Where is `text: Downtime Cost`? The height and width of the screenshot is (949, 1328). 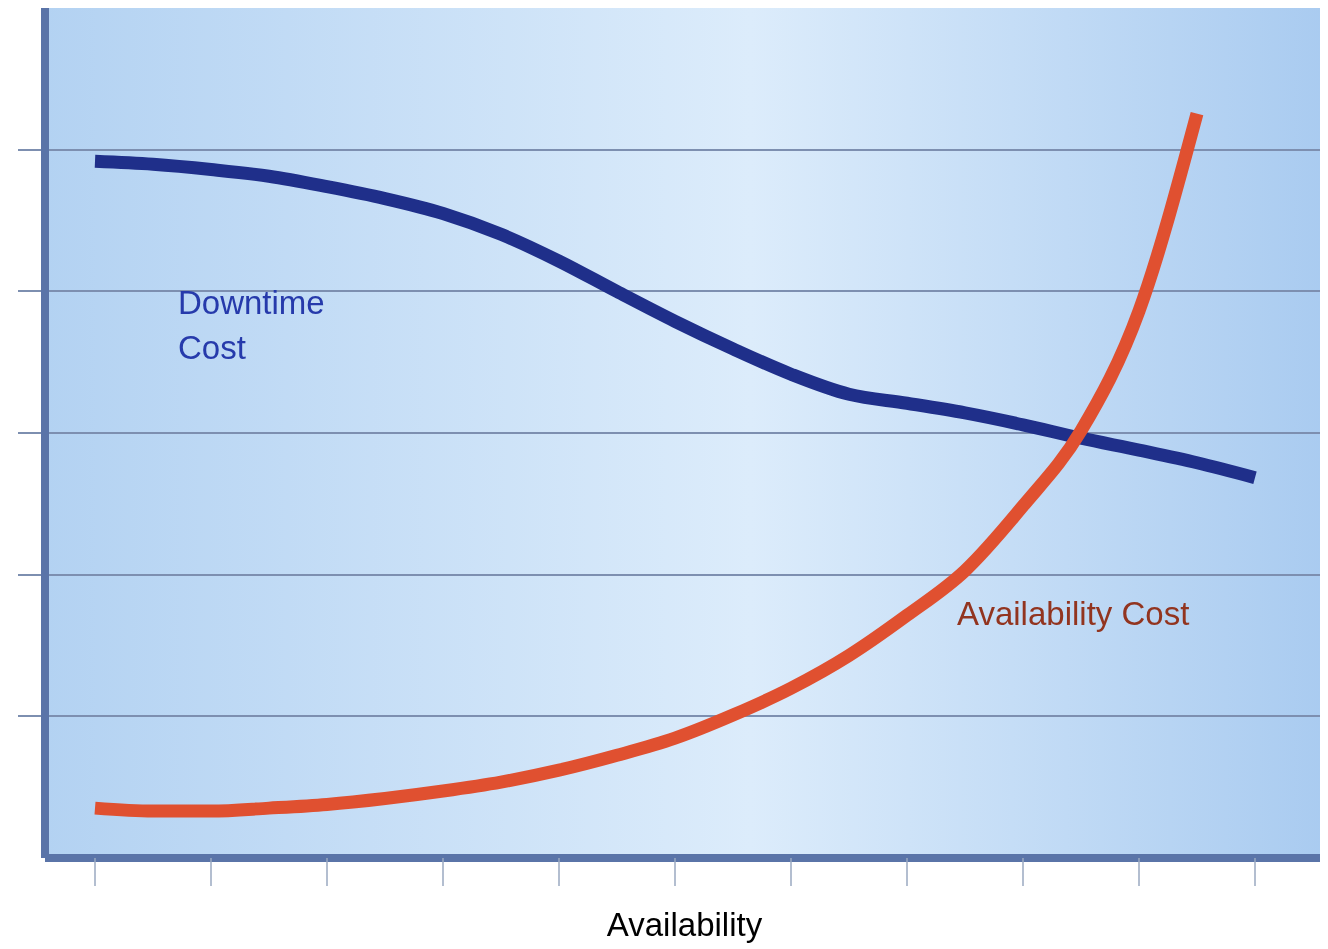 text: Downtime Cost is located at coordinates (251, 325).